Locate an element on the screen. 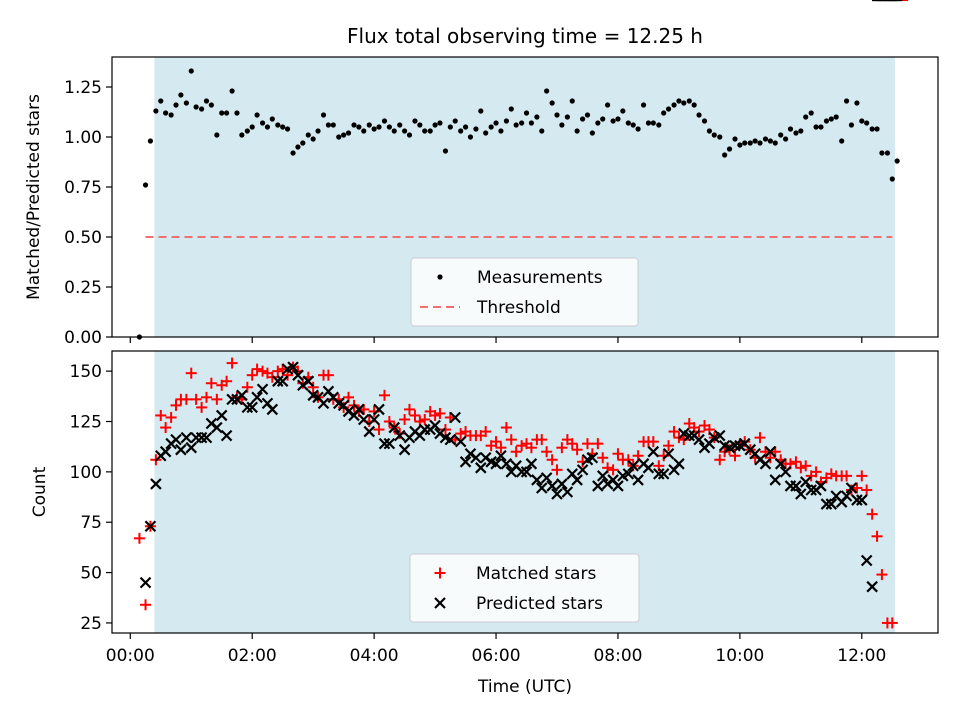 This screenshot has height=720, width=960. legend-threshold-label: Threshold is located at coordinates (518, 308).